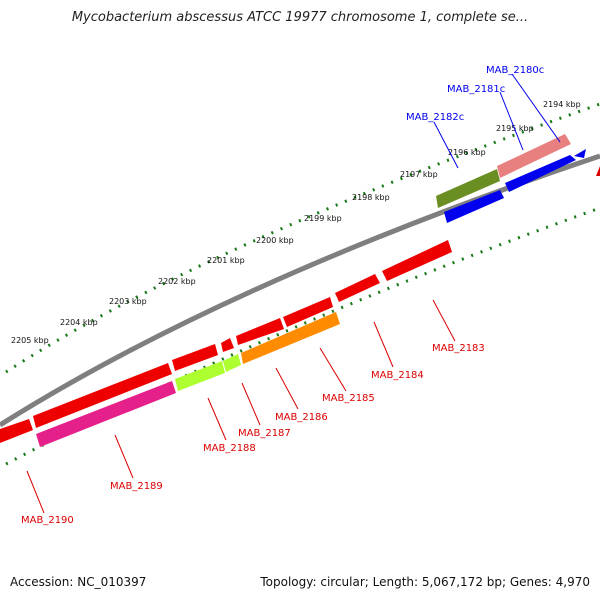 This screenshot has width=600, height=600. What do you see at coordinates (371, 197) in the screenshot?
I see `tick-label: 2198 kbp` at bounding box center [371, 197].